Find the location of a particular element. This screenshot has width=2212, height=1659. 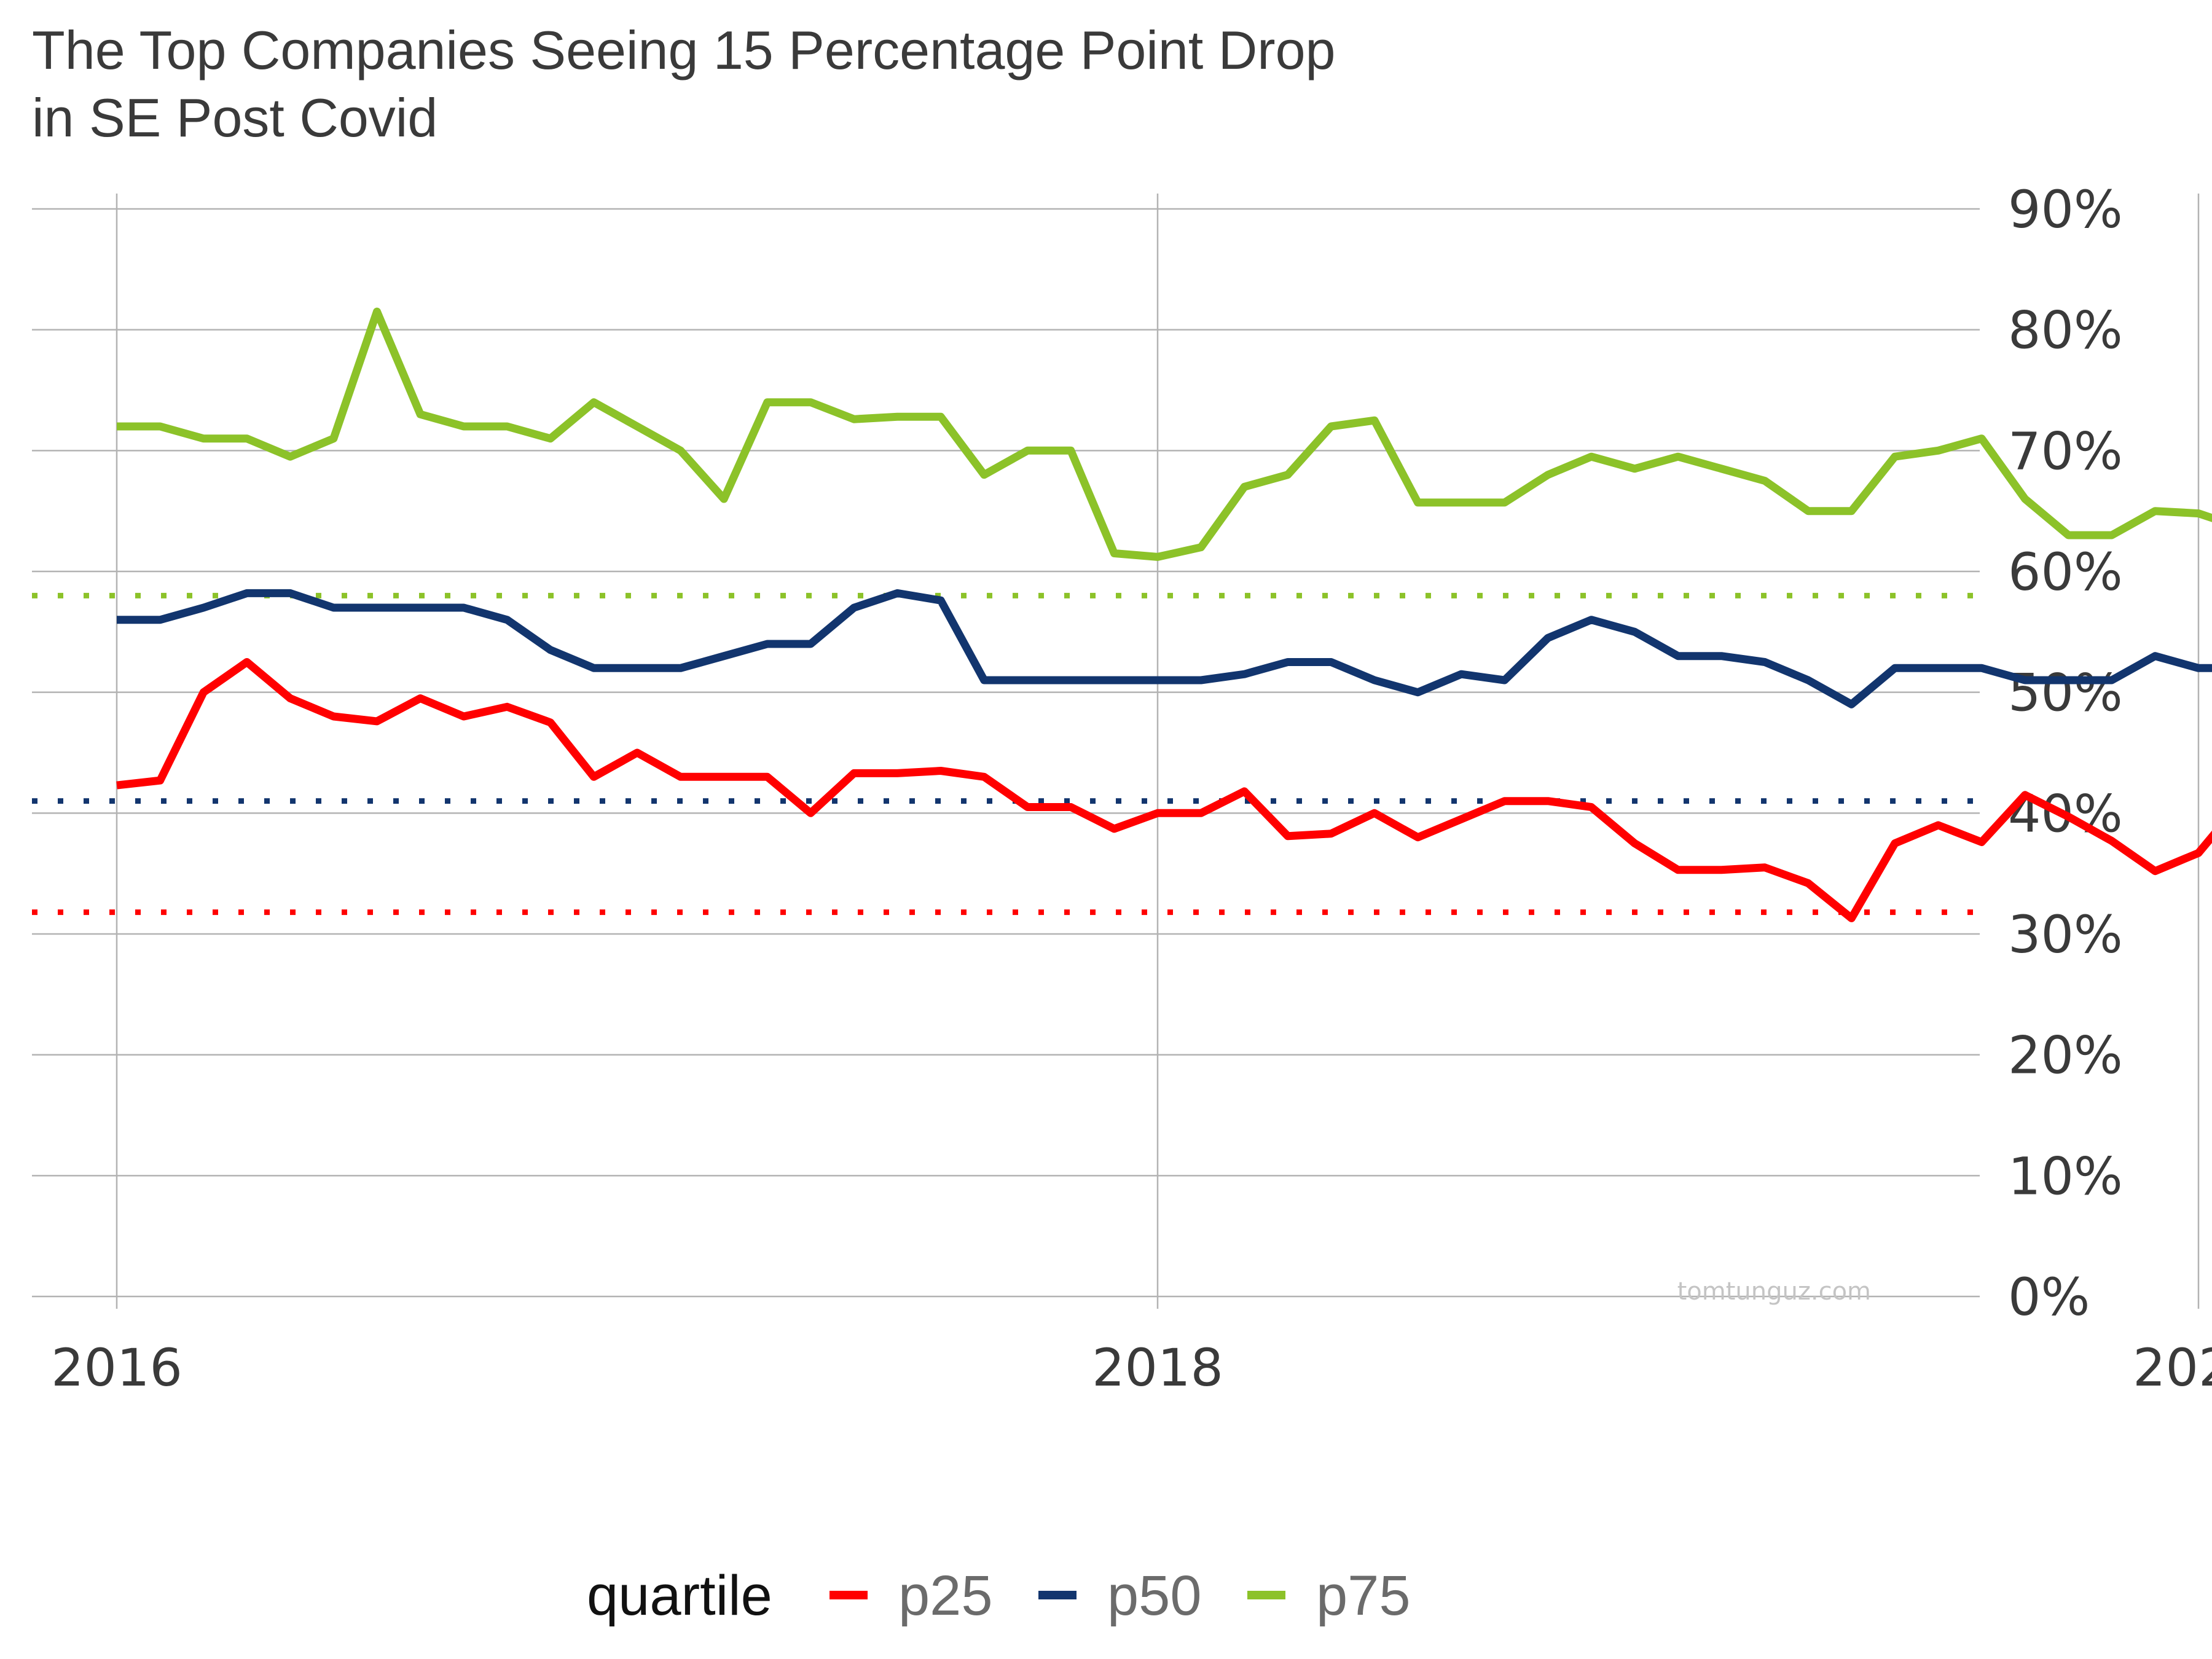

y-tick-label: 30% is located at coordinates (2065, 934).